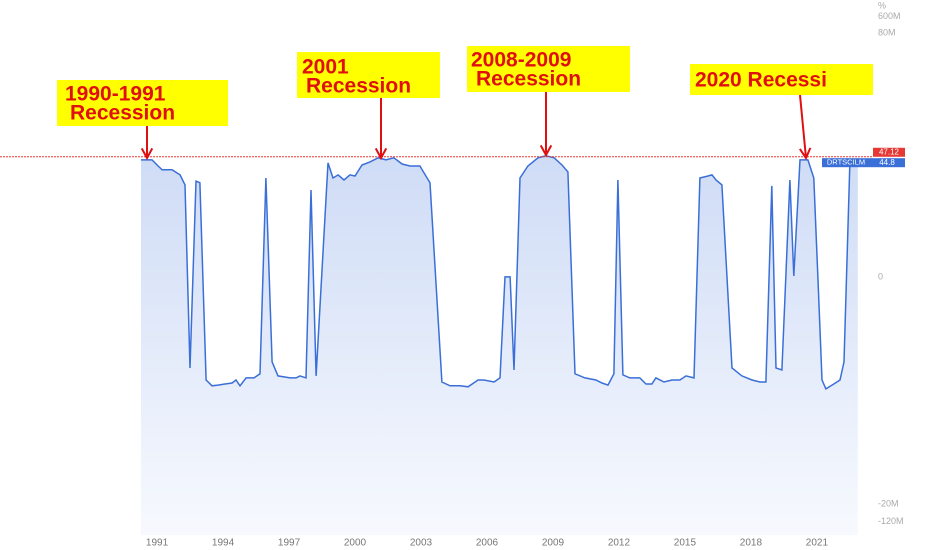 The image size is (932, 550). Describe the element at coordinates (115, 94) in the screenshot. I see `annotation-text: 1990-1991` at that location.